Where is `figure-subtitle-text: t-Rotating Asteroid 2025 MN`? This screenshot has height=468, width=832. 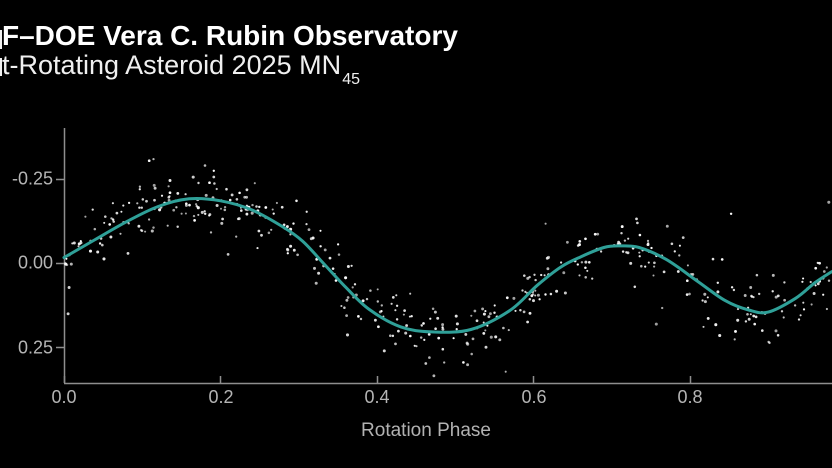
figure-subtitle-text: t-Rotating Asteroid 2025 MN is located at coordinates (172, 65).